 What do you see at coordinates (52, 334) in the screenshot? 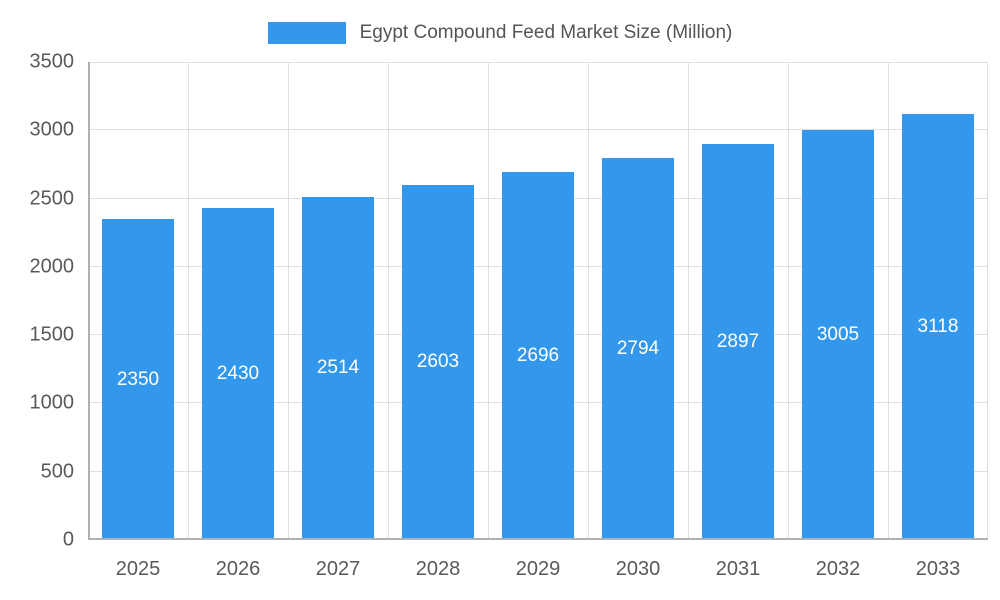
I see `y-tick-label: 1500` at bounding box center [52, 334].